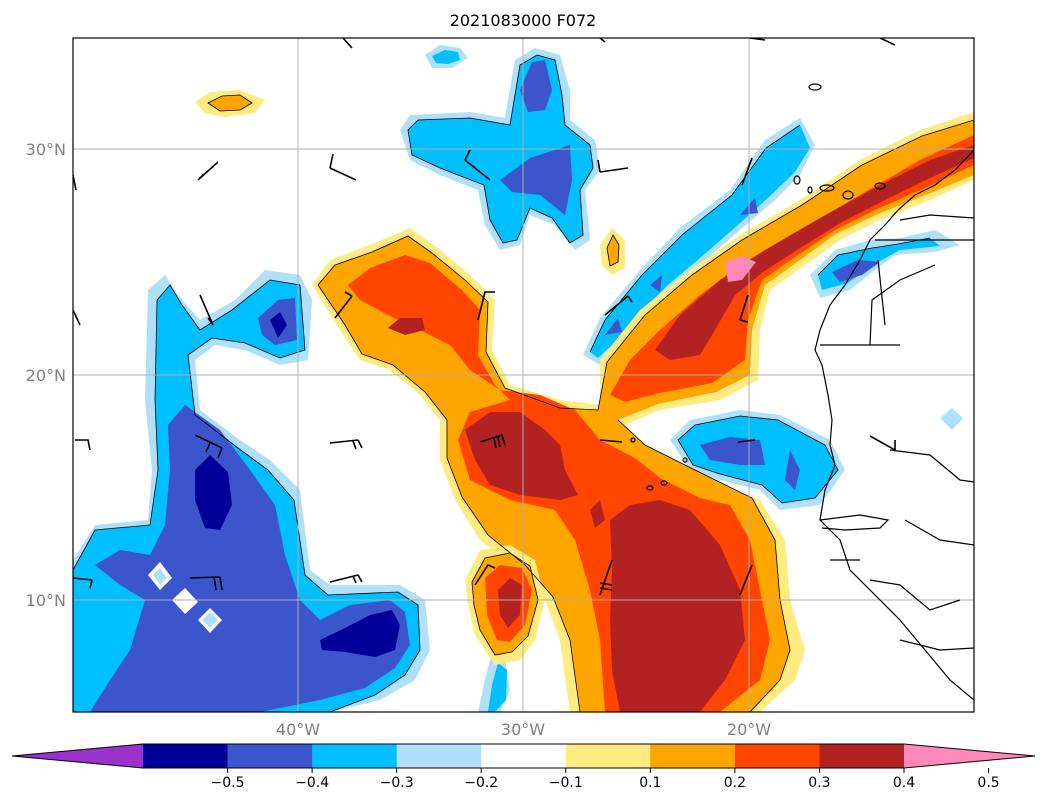 The width and height of the screenshot is (1047, 803). What do you see at coordinates (969, 756) in the screenshot?
I see `colorbar-extend-high` at bounding box center [969, 756].